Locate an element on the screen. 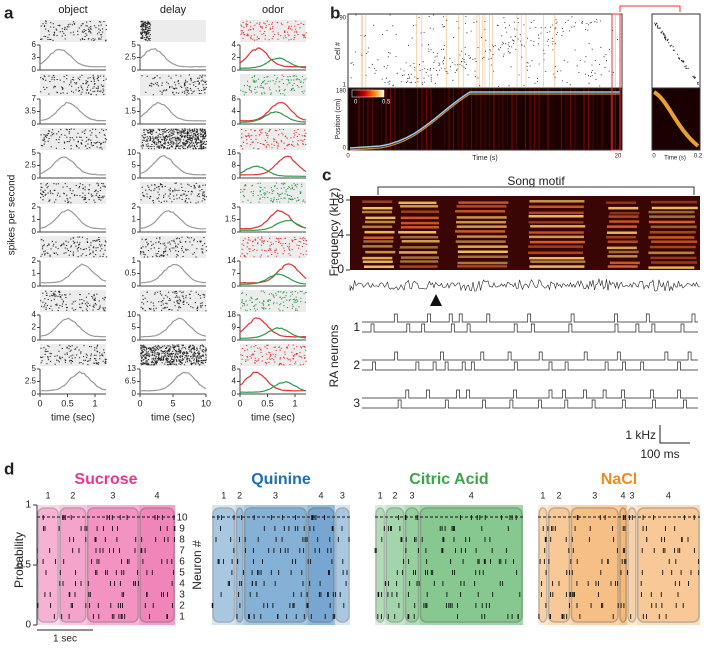  y-tick-label: 1 is located at coordinates (345, 86).